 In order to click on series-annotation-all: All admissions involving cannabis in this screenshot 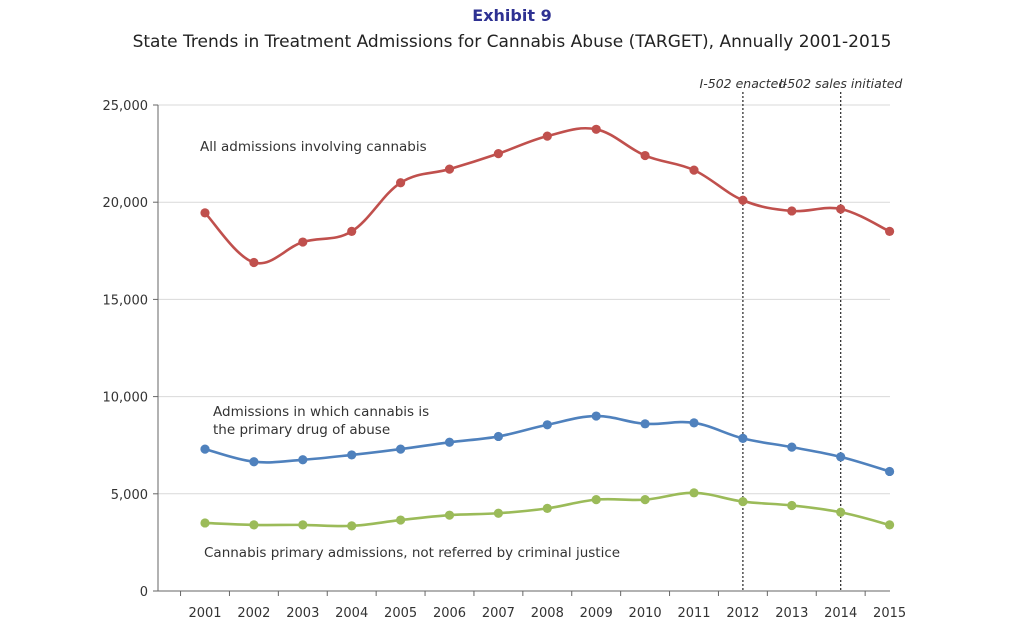, I will do `click(313, 147)`.